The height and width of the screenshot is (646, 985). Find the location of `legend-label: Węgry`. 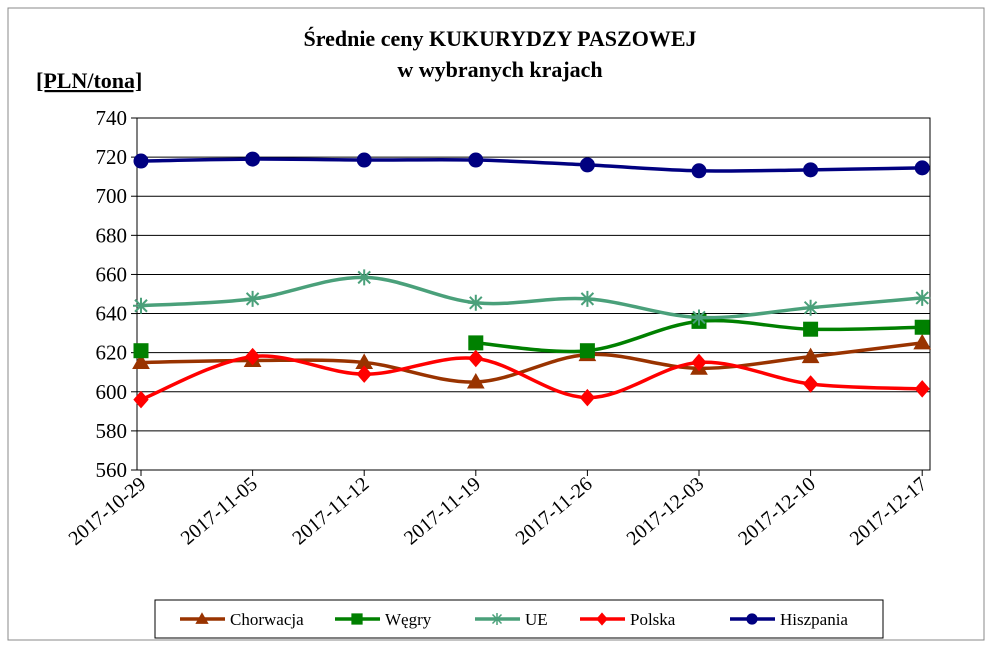

legend-label: Węgry is located at coordinates (408, 619).